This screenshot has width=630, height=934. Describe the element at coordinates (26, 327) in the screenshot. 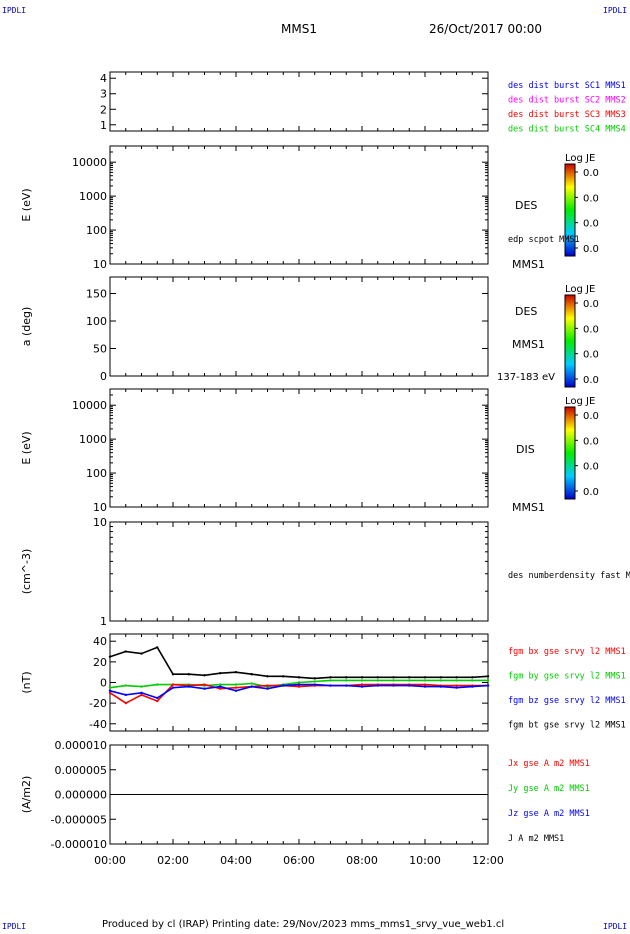

I see `y-axis-label: a (deg)` at that location.